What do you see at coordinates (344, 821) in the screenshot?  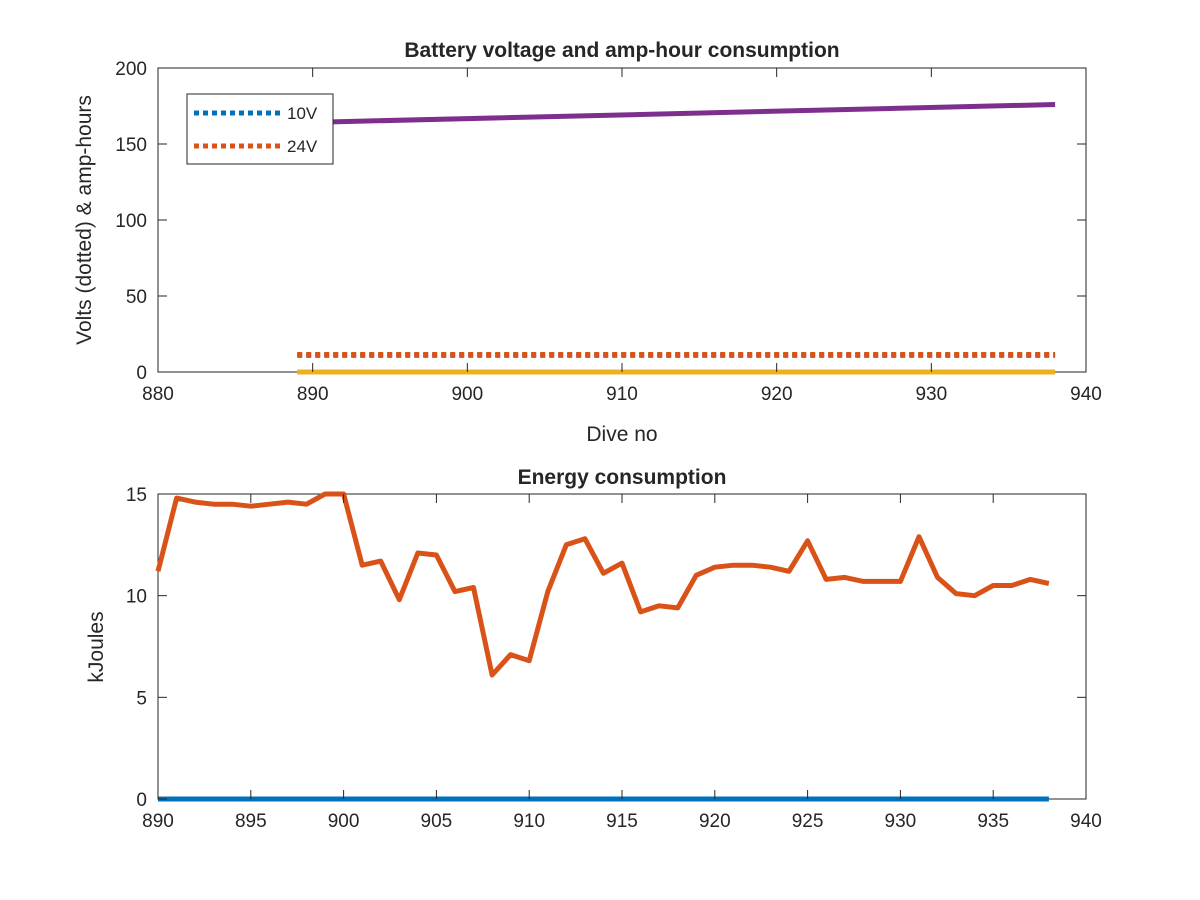 I see `energy-x-tick-label: 900` at bounding box center [344, 821].